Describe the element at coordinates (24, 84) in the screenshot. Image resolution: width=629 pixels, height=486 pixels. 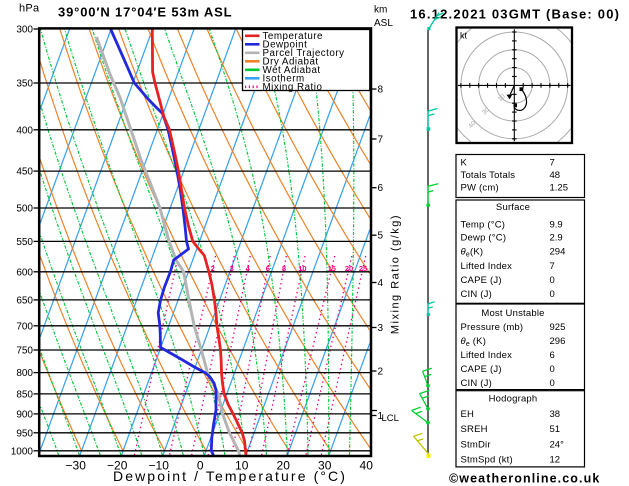
I see `svg-text: 350` at that location.